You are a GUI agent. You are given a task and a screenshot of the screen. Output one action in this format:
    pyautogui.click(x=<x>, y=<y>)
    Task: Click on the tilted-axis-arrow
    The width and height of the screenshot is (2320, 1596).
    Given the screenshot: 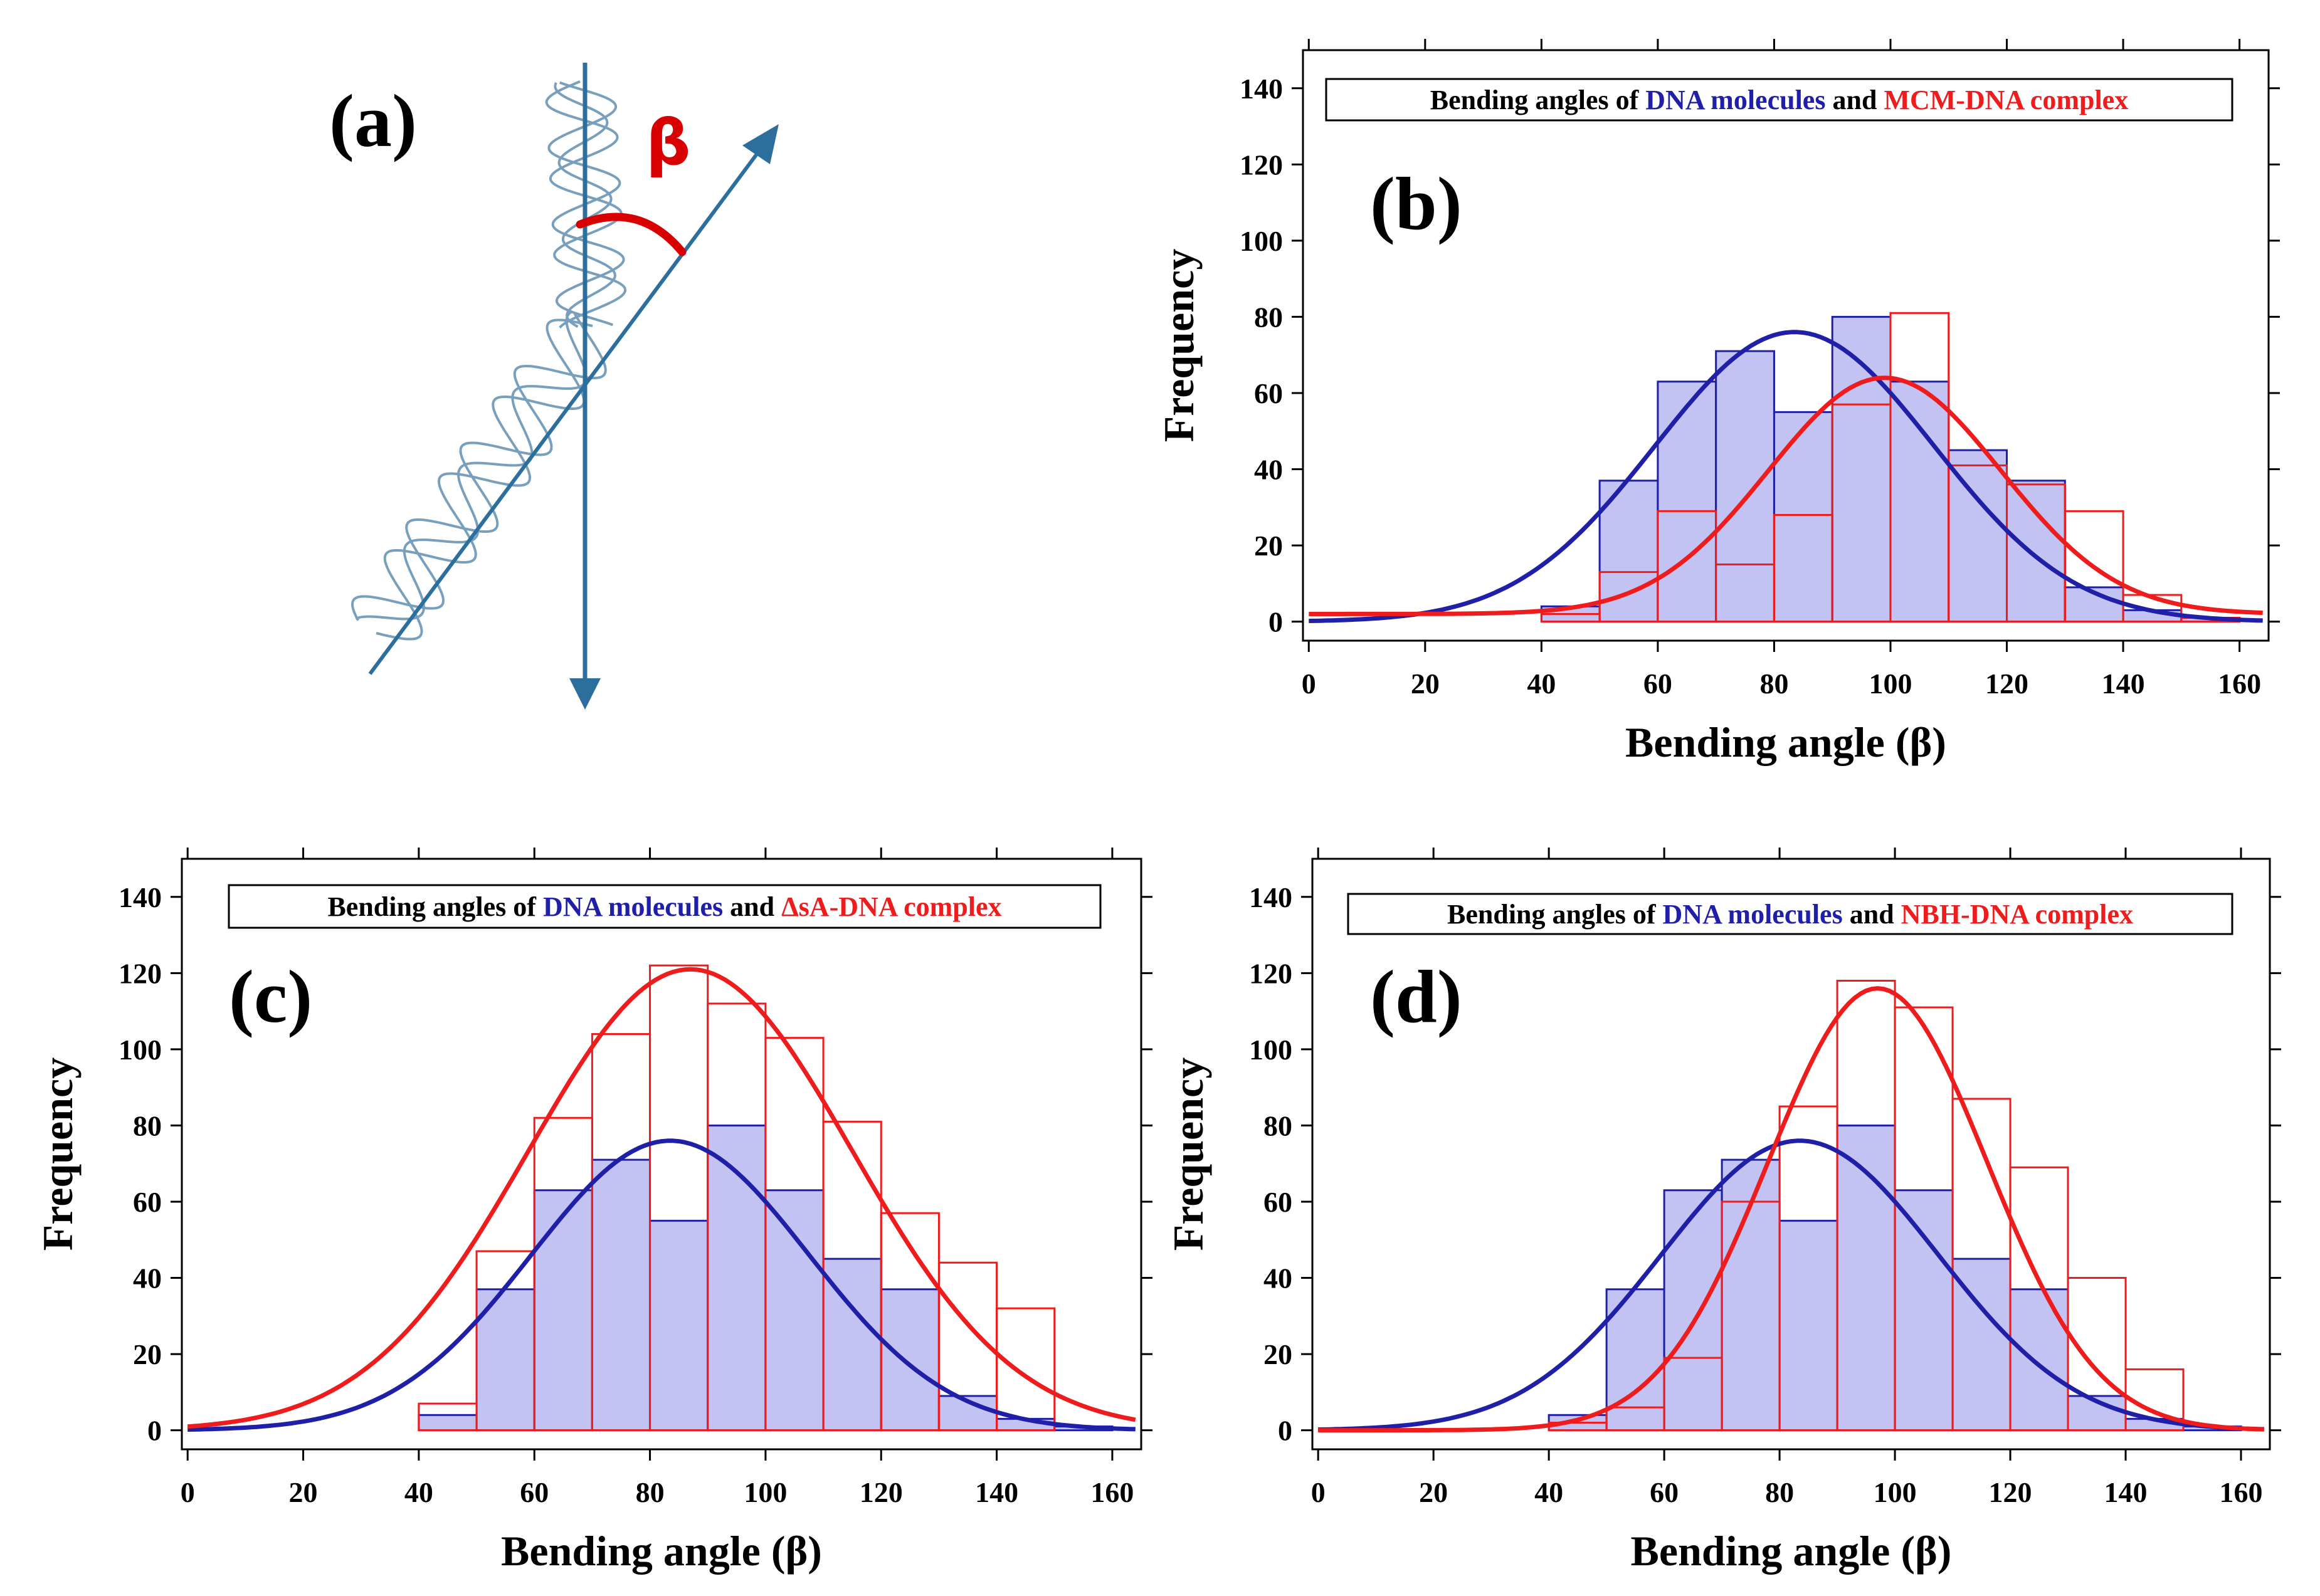 What is the action you would take?
    pyautogui.click(x=566, y=411)
    